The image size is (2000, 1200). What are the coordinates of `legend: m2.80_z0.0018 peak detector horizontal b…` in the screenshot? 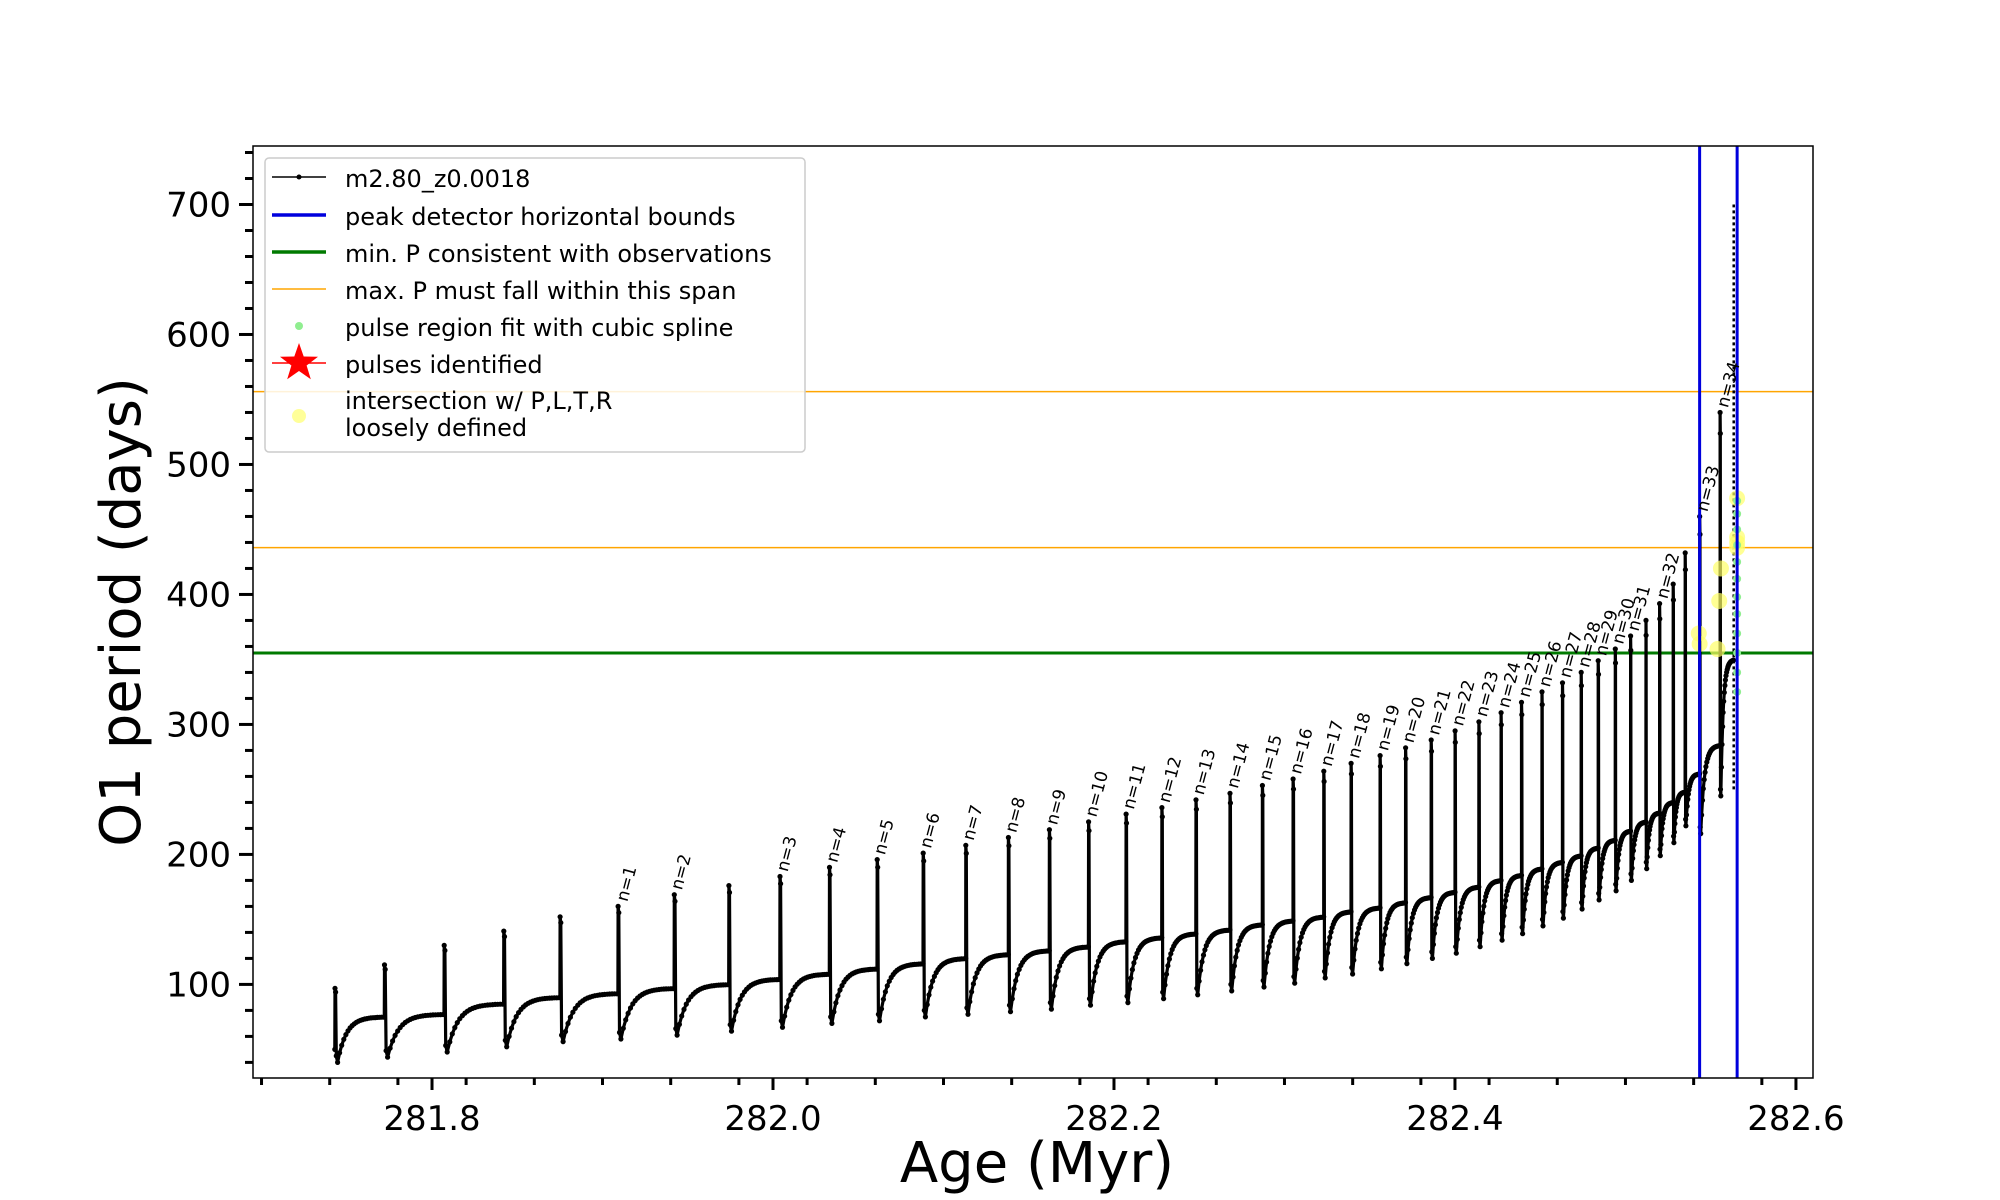 It's located at (535, 305).